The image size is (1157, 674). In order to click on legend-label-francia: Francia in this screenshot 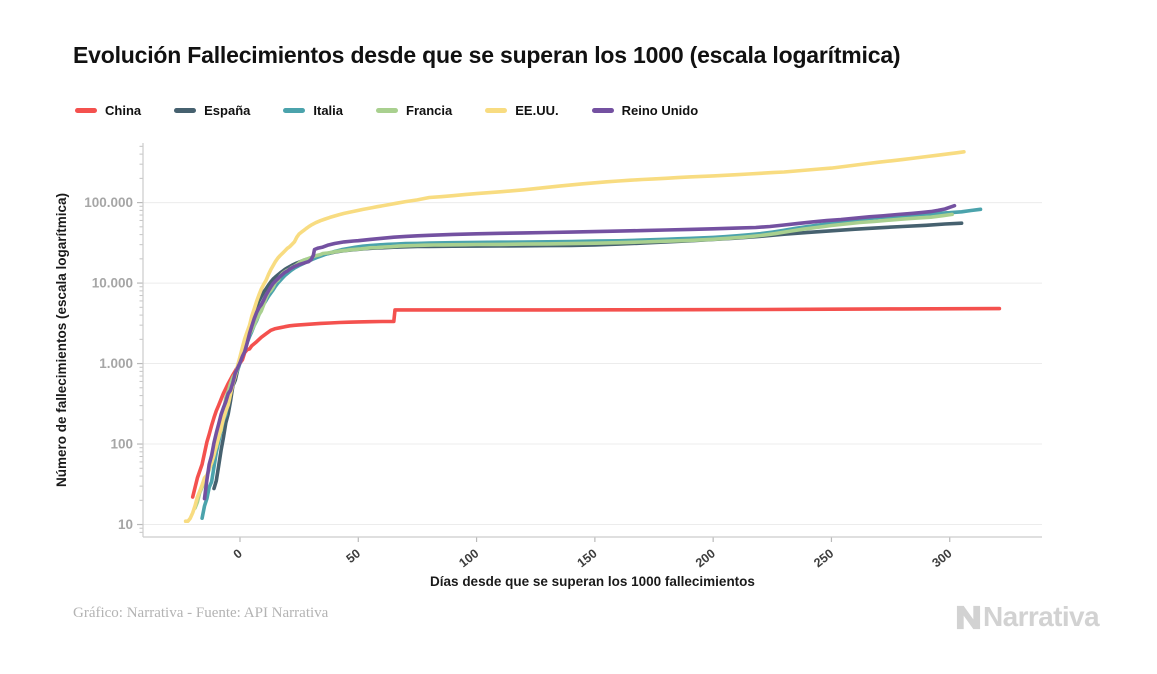, I will do `click(429, 110)`.